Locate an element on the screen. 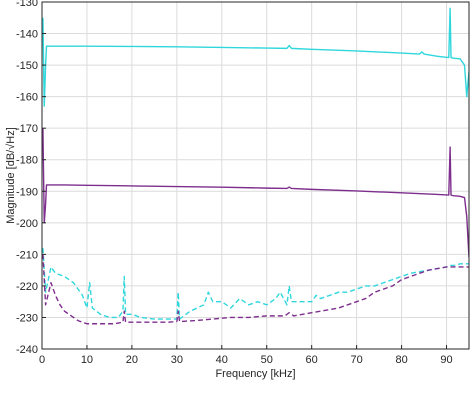  x-axis: 0 10 20 30 40 50 60 70 80 90 is located at coordinates (246, 355).